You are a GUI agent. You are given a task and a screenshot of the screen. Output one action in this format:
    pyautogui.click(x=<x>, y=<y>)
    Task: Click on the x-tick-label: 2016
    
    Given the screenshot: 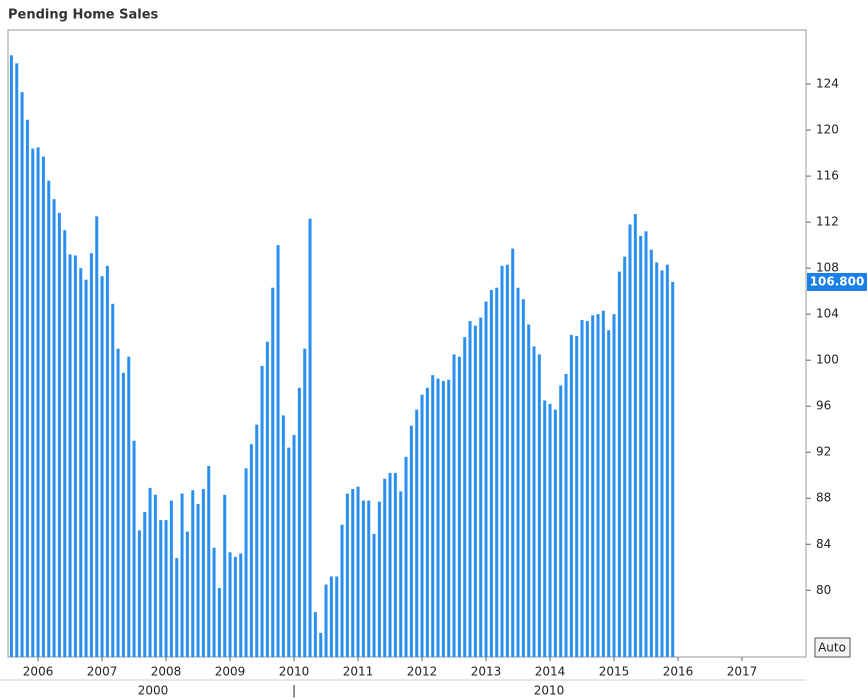 What is the action you would take?
    pyautogui.click(x=678, y=672)
    